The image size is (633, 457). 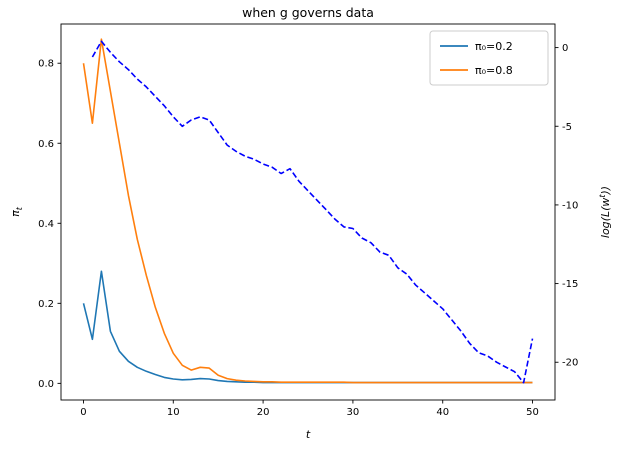 What do you see at coordinates (353, 412) in the screenshot?
I see `x-tick-label: 30` at bounding box center [353, 412].